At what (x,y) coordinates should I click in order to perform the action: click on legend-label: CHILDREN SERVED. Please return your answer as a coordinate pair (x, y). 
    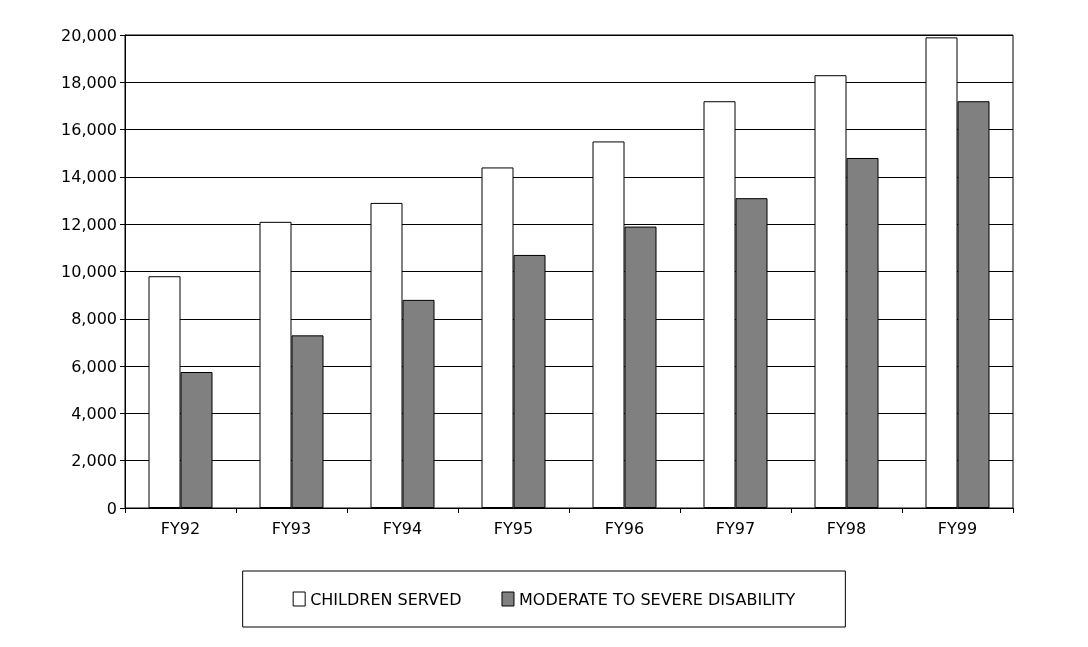
    Looking at the image, I should click on (386, 599).